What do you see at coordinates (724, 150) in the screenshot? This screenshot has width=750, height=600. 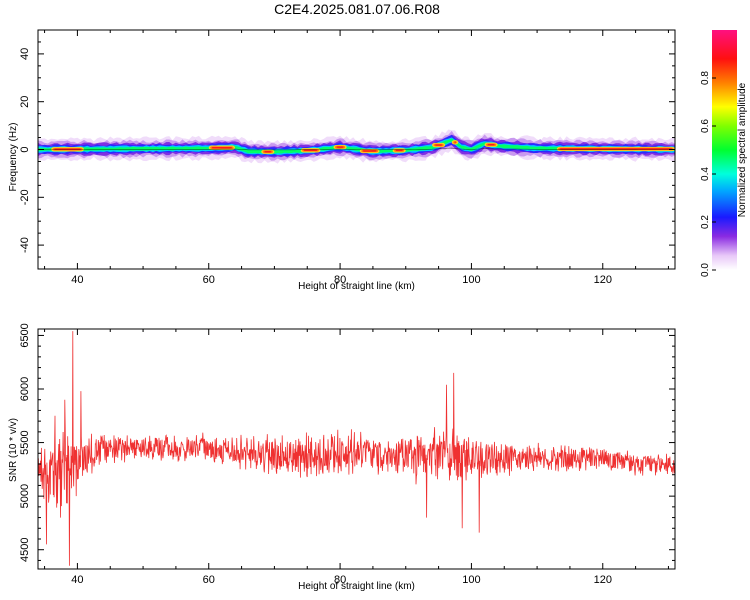 I see `colorbar-gradient` at bounding box center [724, 150].